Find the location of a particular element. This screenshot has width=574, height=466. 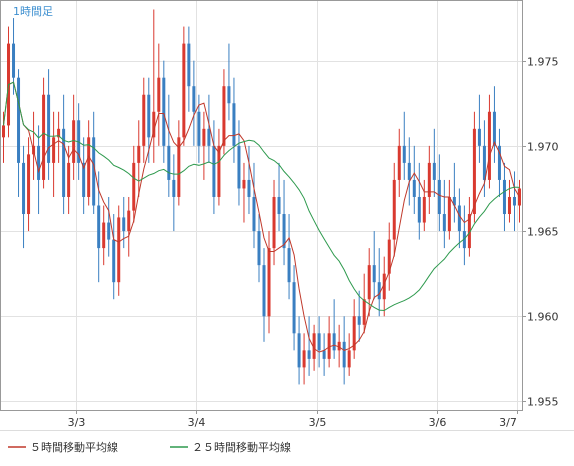

y-tick-label: 1.975 is located at coordinates (543, 62).